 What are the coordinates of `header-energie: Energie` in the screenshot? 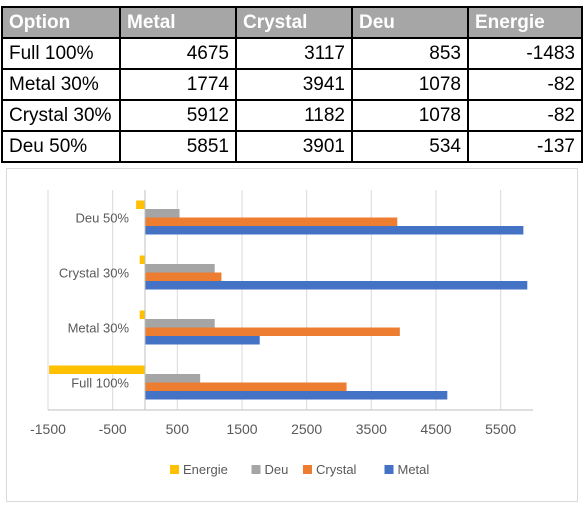 It's located at (525, 22).